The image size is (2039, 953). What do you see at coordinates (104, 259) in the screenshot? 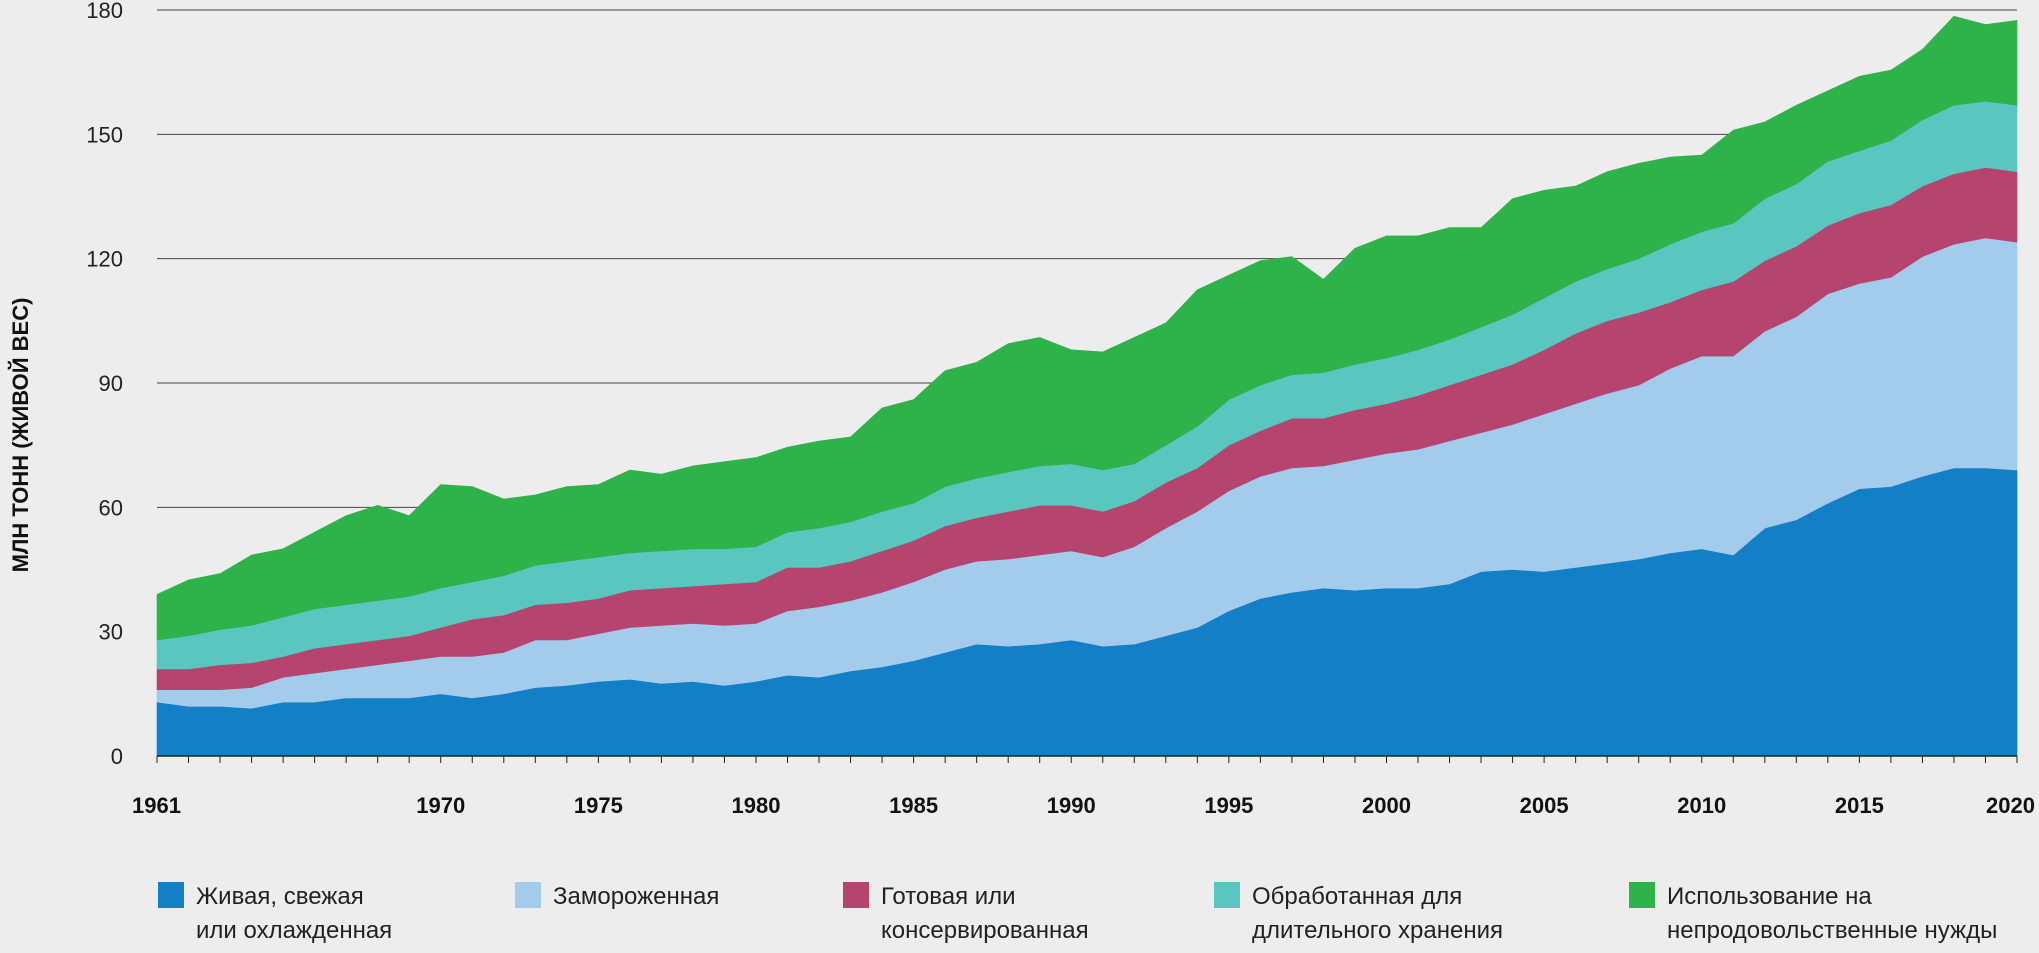
I see `y-tick-label: 120` at bounding box center [104, 259].